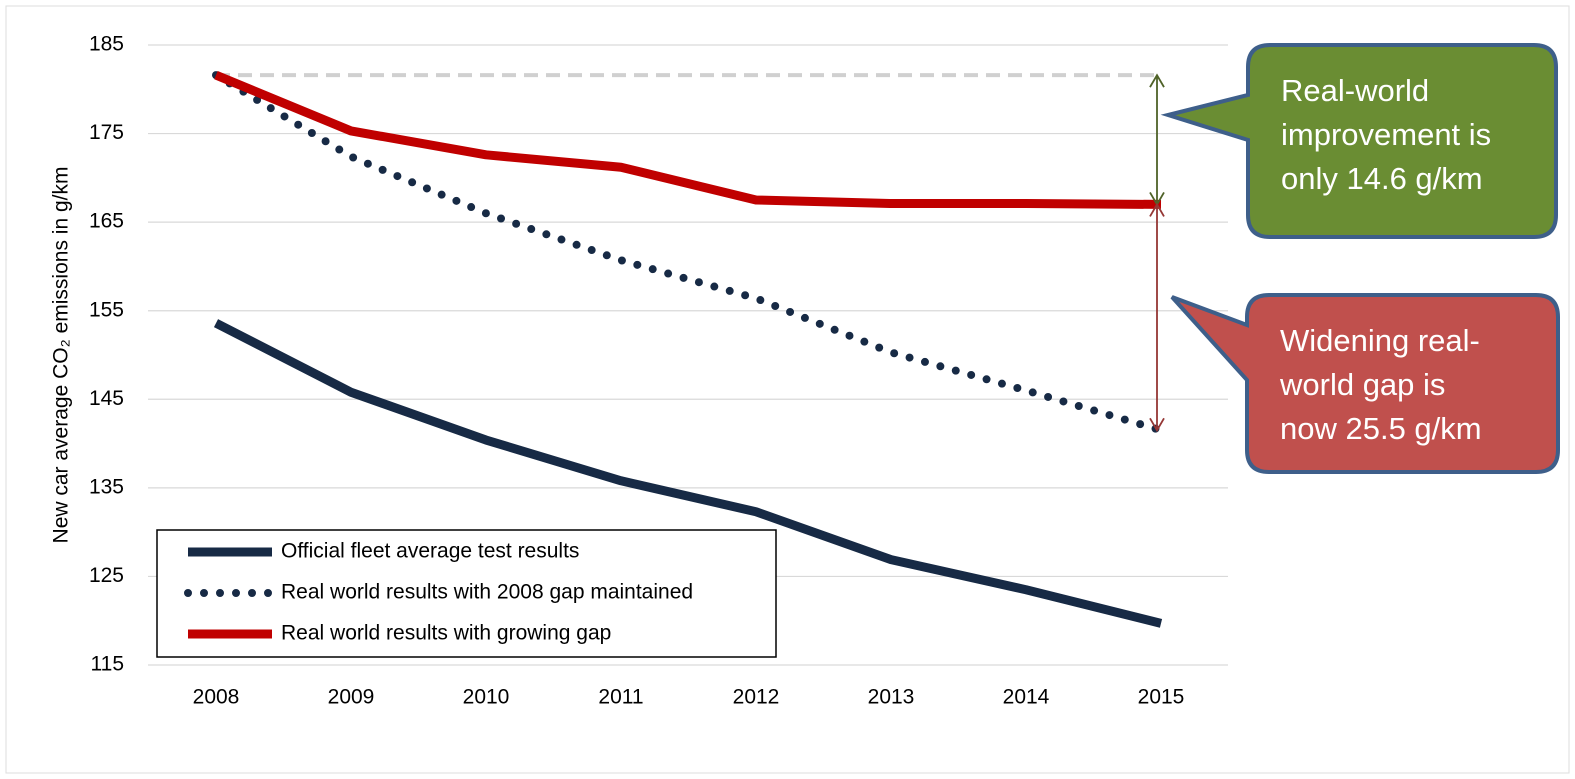 Image resolution: width=1575 pixels, height=779 pixels. Describe the element at coordinates (1026, 697) in the screenshot. I see `x-tick-label: 2014` at that location.